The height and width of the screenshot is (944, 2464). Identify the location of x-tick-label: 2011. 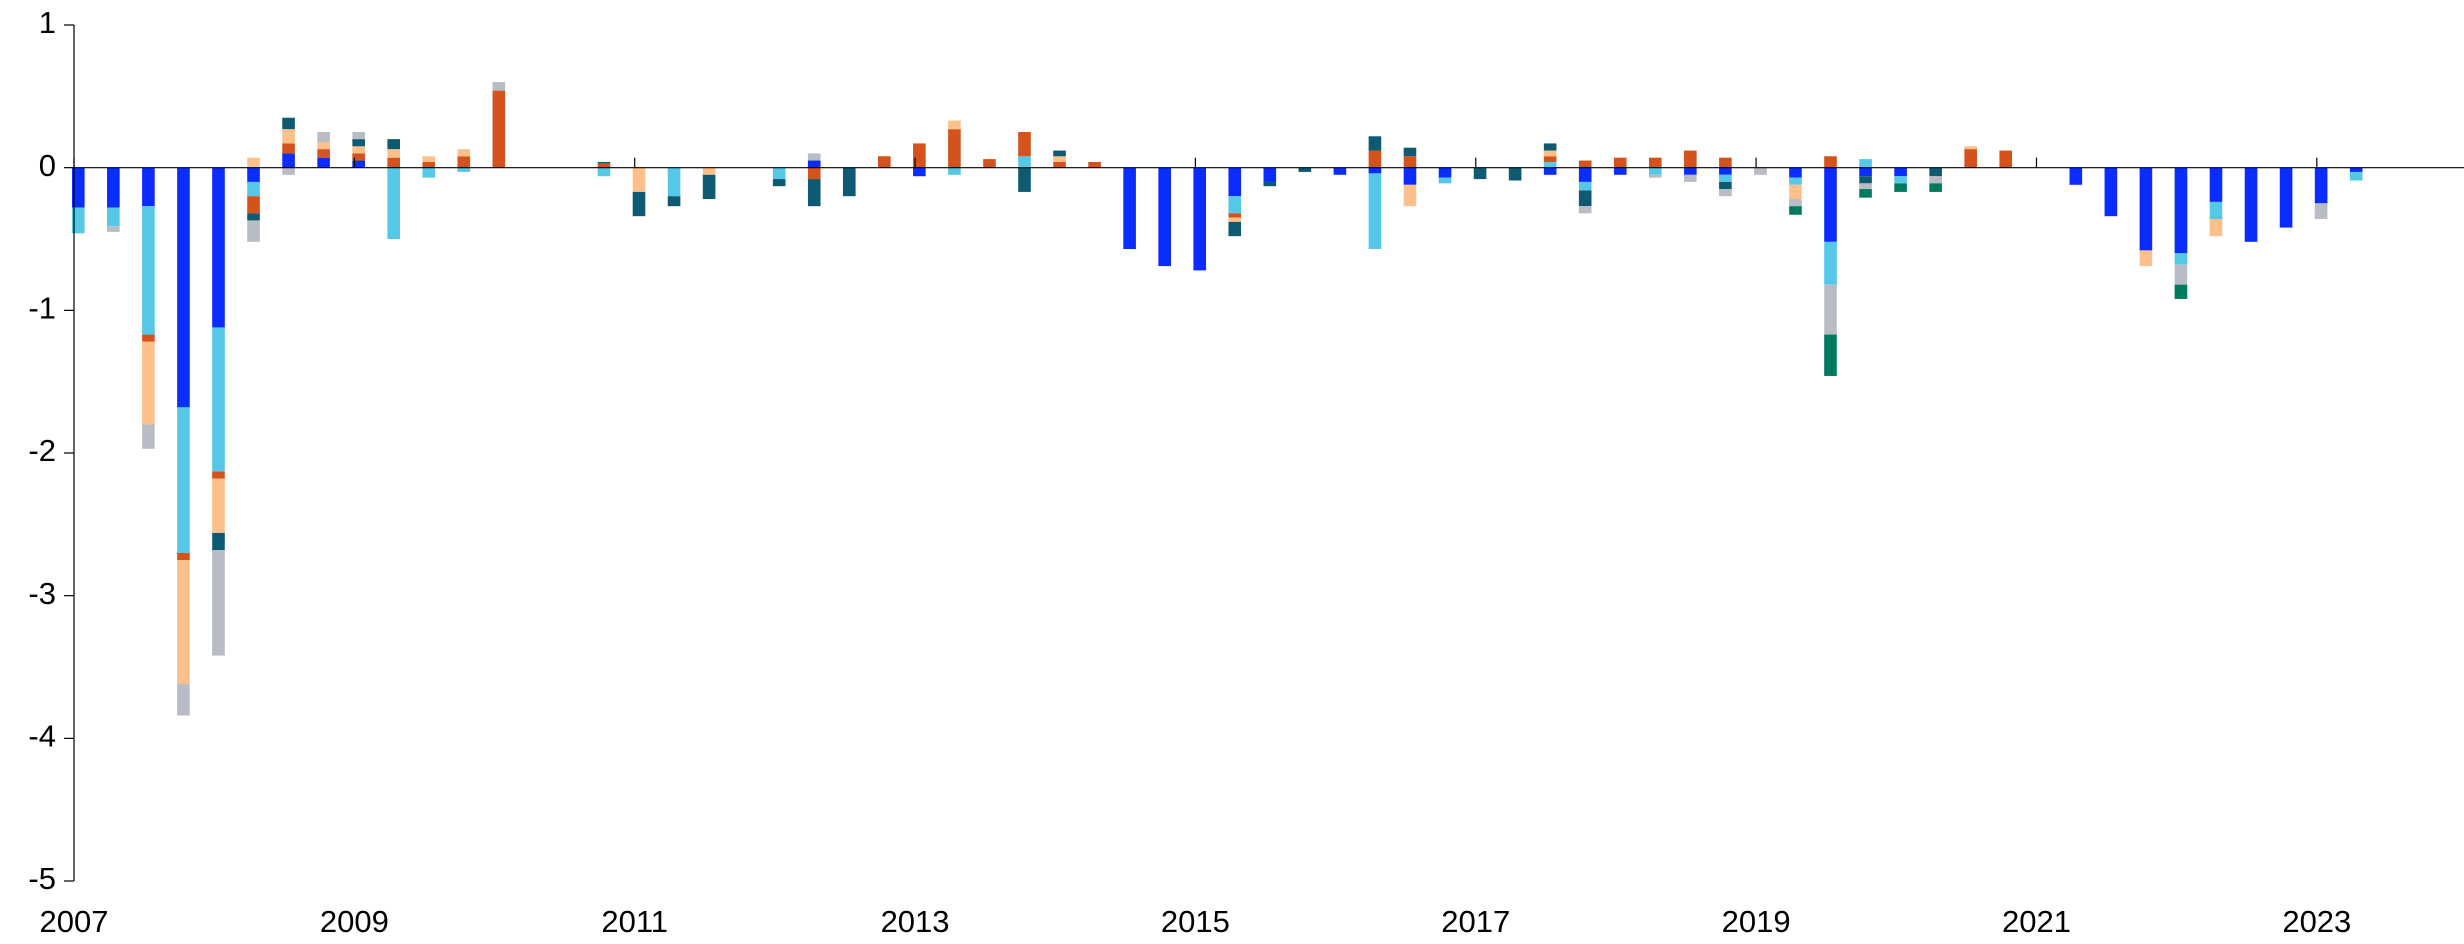
(634, 921).